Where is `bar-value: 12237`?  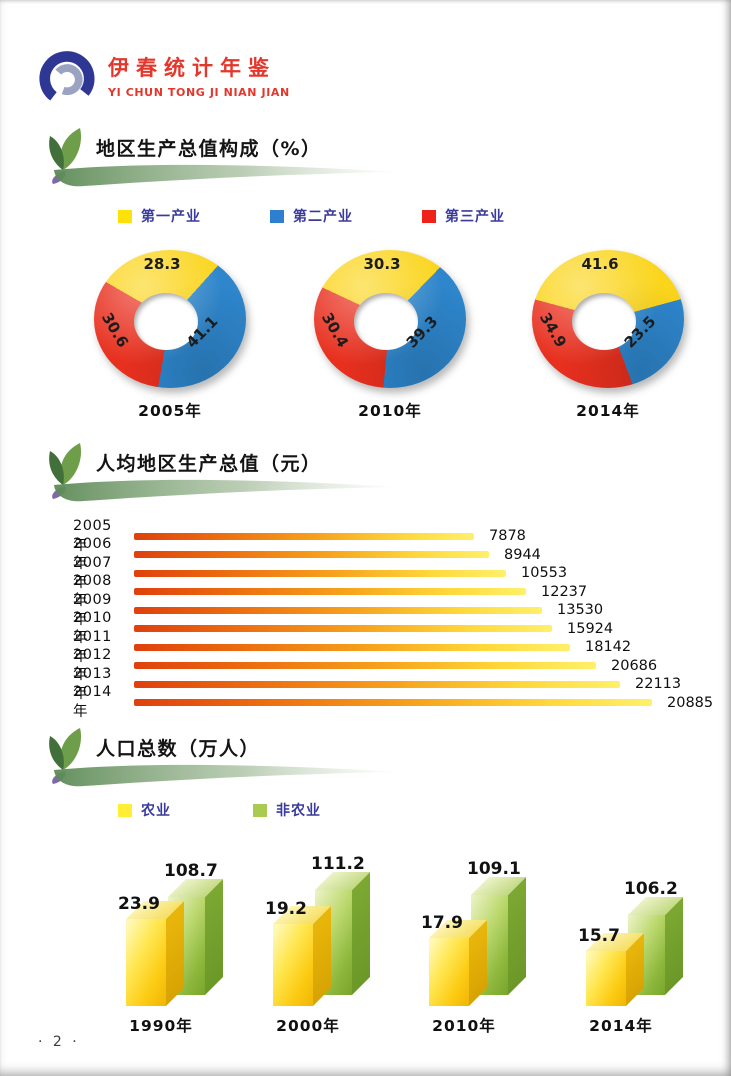
bar-value: 12237 is located at coordinates (564, 591).